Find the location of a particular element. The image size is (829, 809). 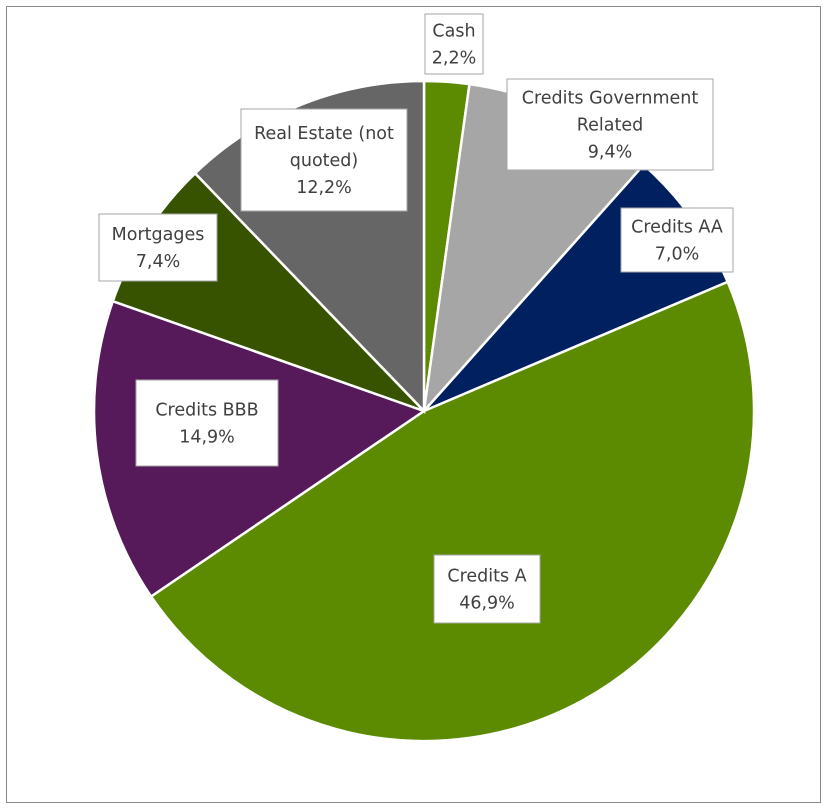

data-label-mortgages: Mortgages 7,4% is located at coordinates (158, 247).